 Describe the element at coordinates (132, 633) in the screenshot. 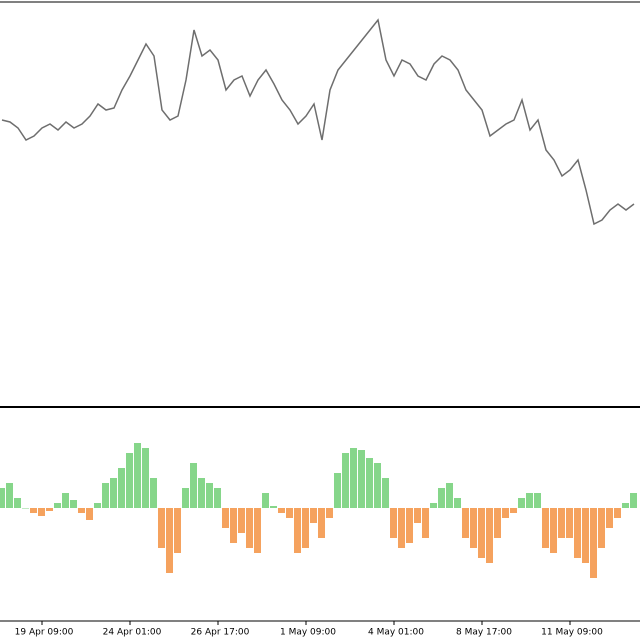

I see `x-tick-label: 24 Apr 01:00` at that location.